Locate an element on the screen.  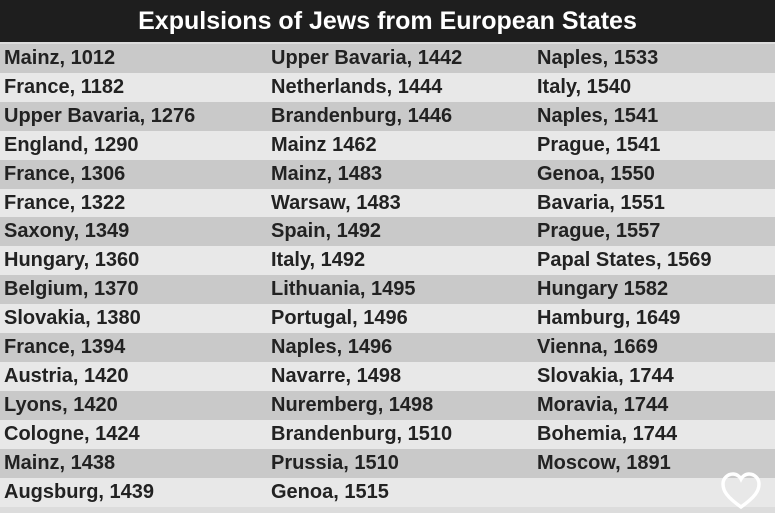
entry: Vienna, 1669 is located at coordinates (597, 347).